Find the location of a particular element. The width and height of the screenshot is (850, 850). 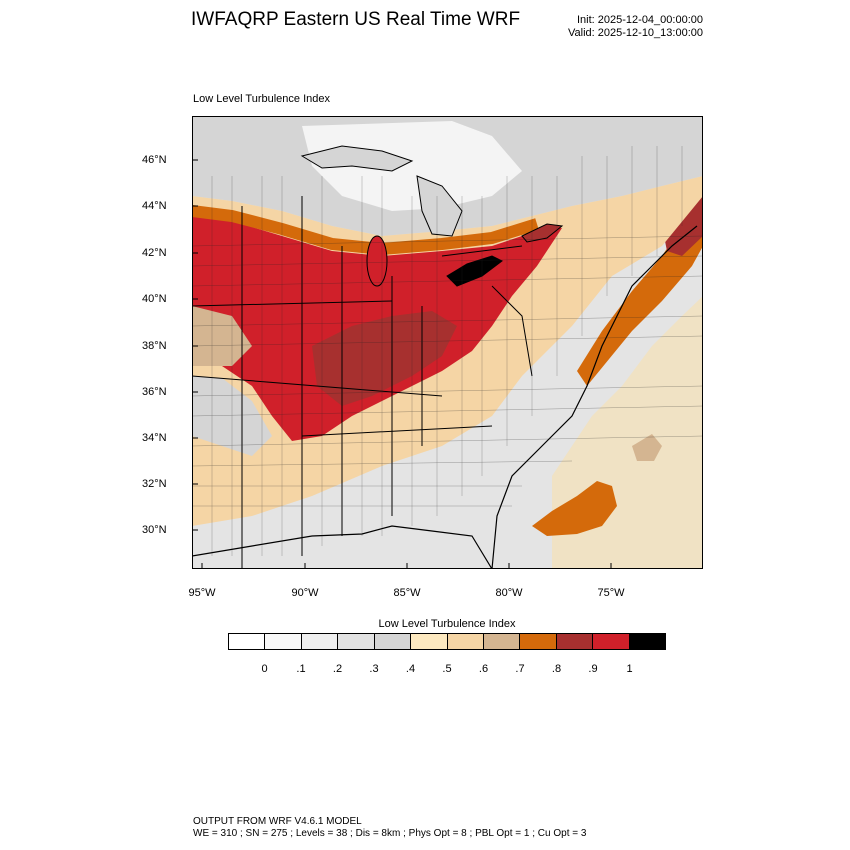

colorbar-tick-label: 1 is located at coordinates (629, 669).